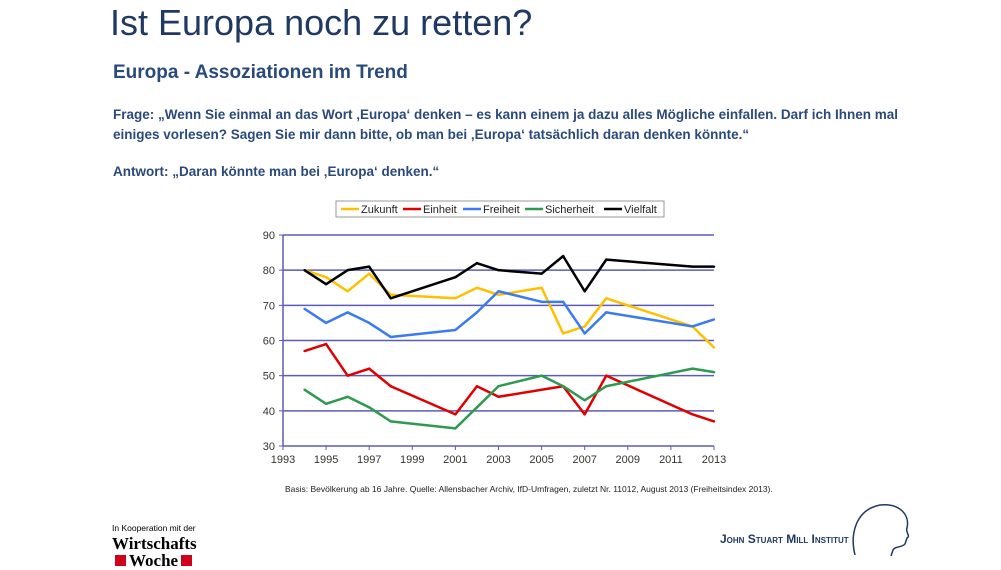  What do you see at coordinates (260, 72) in the screenshot?
I see `subtitle: Europa - Assoziationen im Trend` at bounding box center [260, 72].